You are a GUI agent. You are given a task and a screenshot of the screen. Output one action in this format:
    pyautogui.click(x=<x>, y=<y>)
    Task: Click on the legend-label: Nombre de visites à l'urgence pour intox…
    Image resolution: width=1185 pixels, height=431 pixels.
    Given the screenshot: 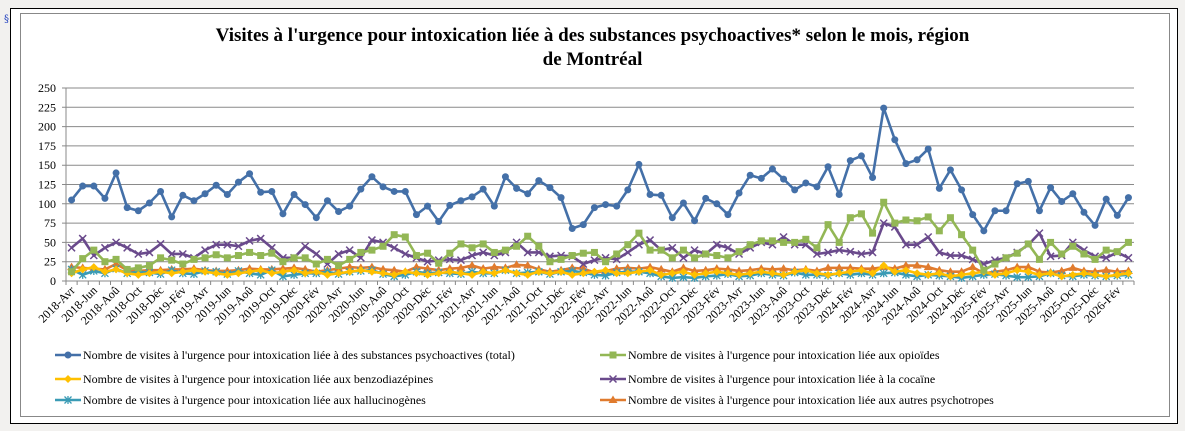 What is the action you would take?
    pyautogui.click(x=811, y=400)
    